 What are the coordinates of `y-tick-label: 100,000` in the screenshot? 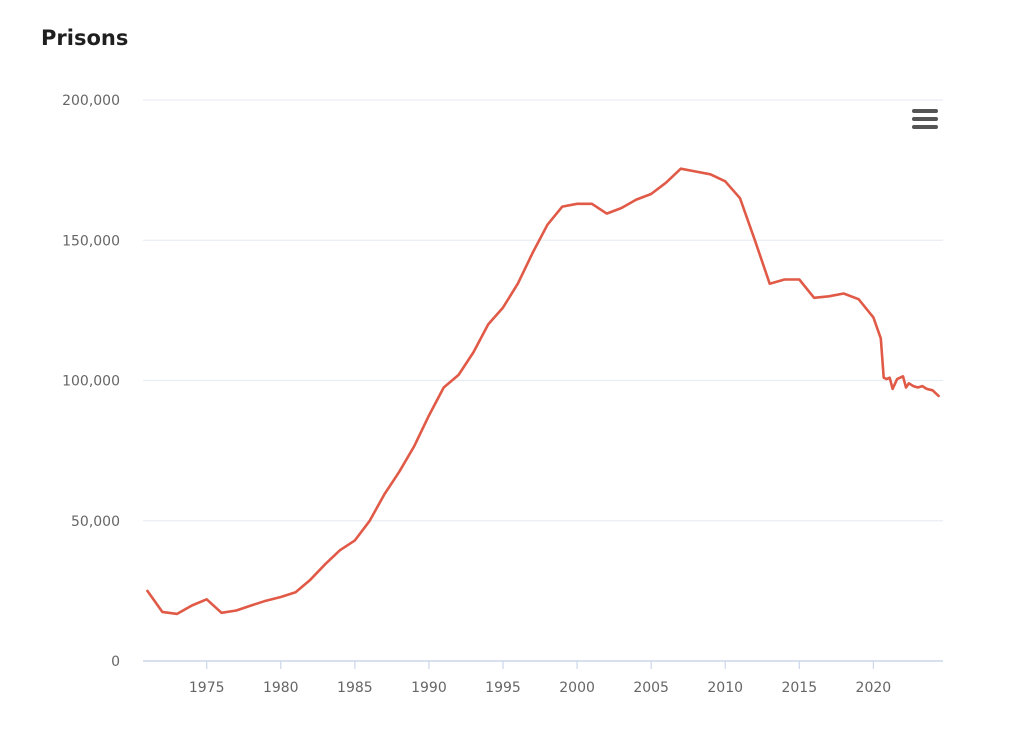 It's located at (91, 382).